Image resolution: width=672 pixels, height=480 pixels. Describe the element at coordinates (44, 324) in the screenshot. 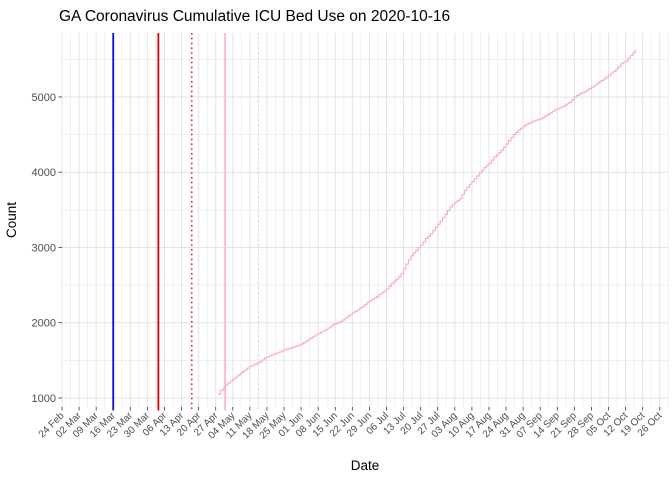

I see `y-tick-label: 2000` at that location.